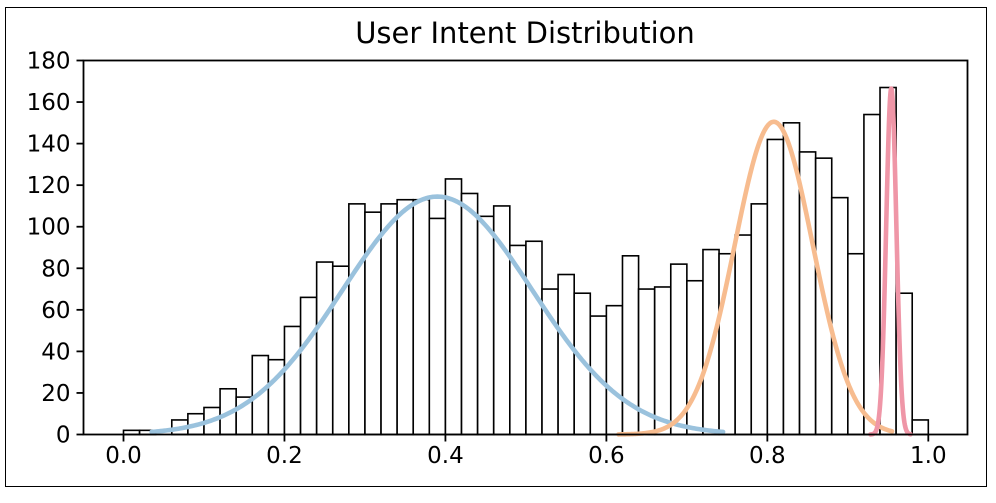 This screenshot has width=996, height=503. I want to click on y-tick-label: 20, so click(55, 394).